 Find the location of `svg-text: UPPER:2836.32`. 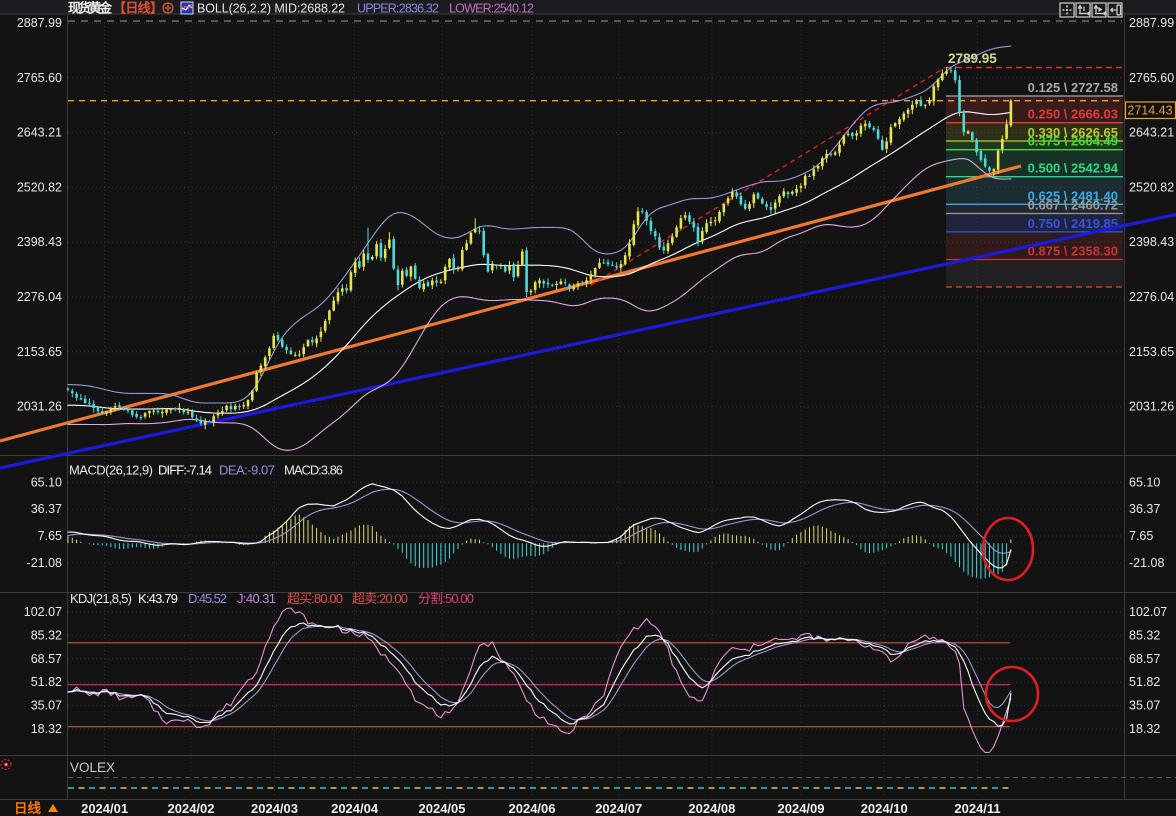

svg-text: UPPER:2836.32 is located at coordinates (398, 9).